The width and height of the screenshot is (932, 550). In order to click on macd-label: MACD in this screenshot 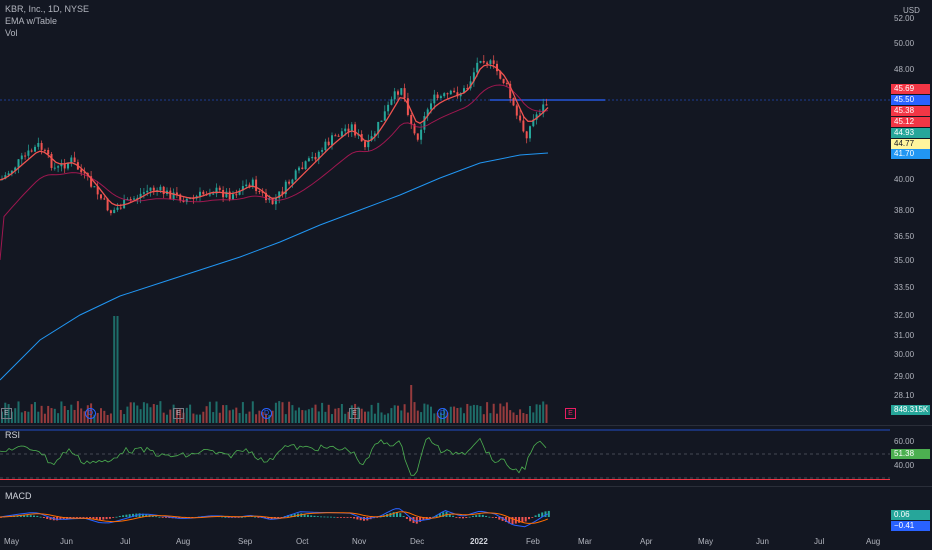, I will do `click(18, 496)`.